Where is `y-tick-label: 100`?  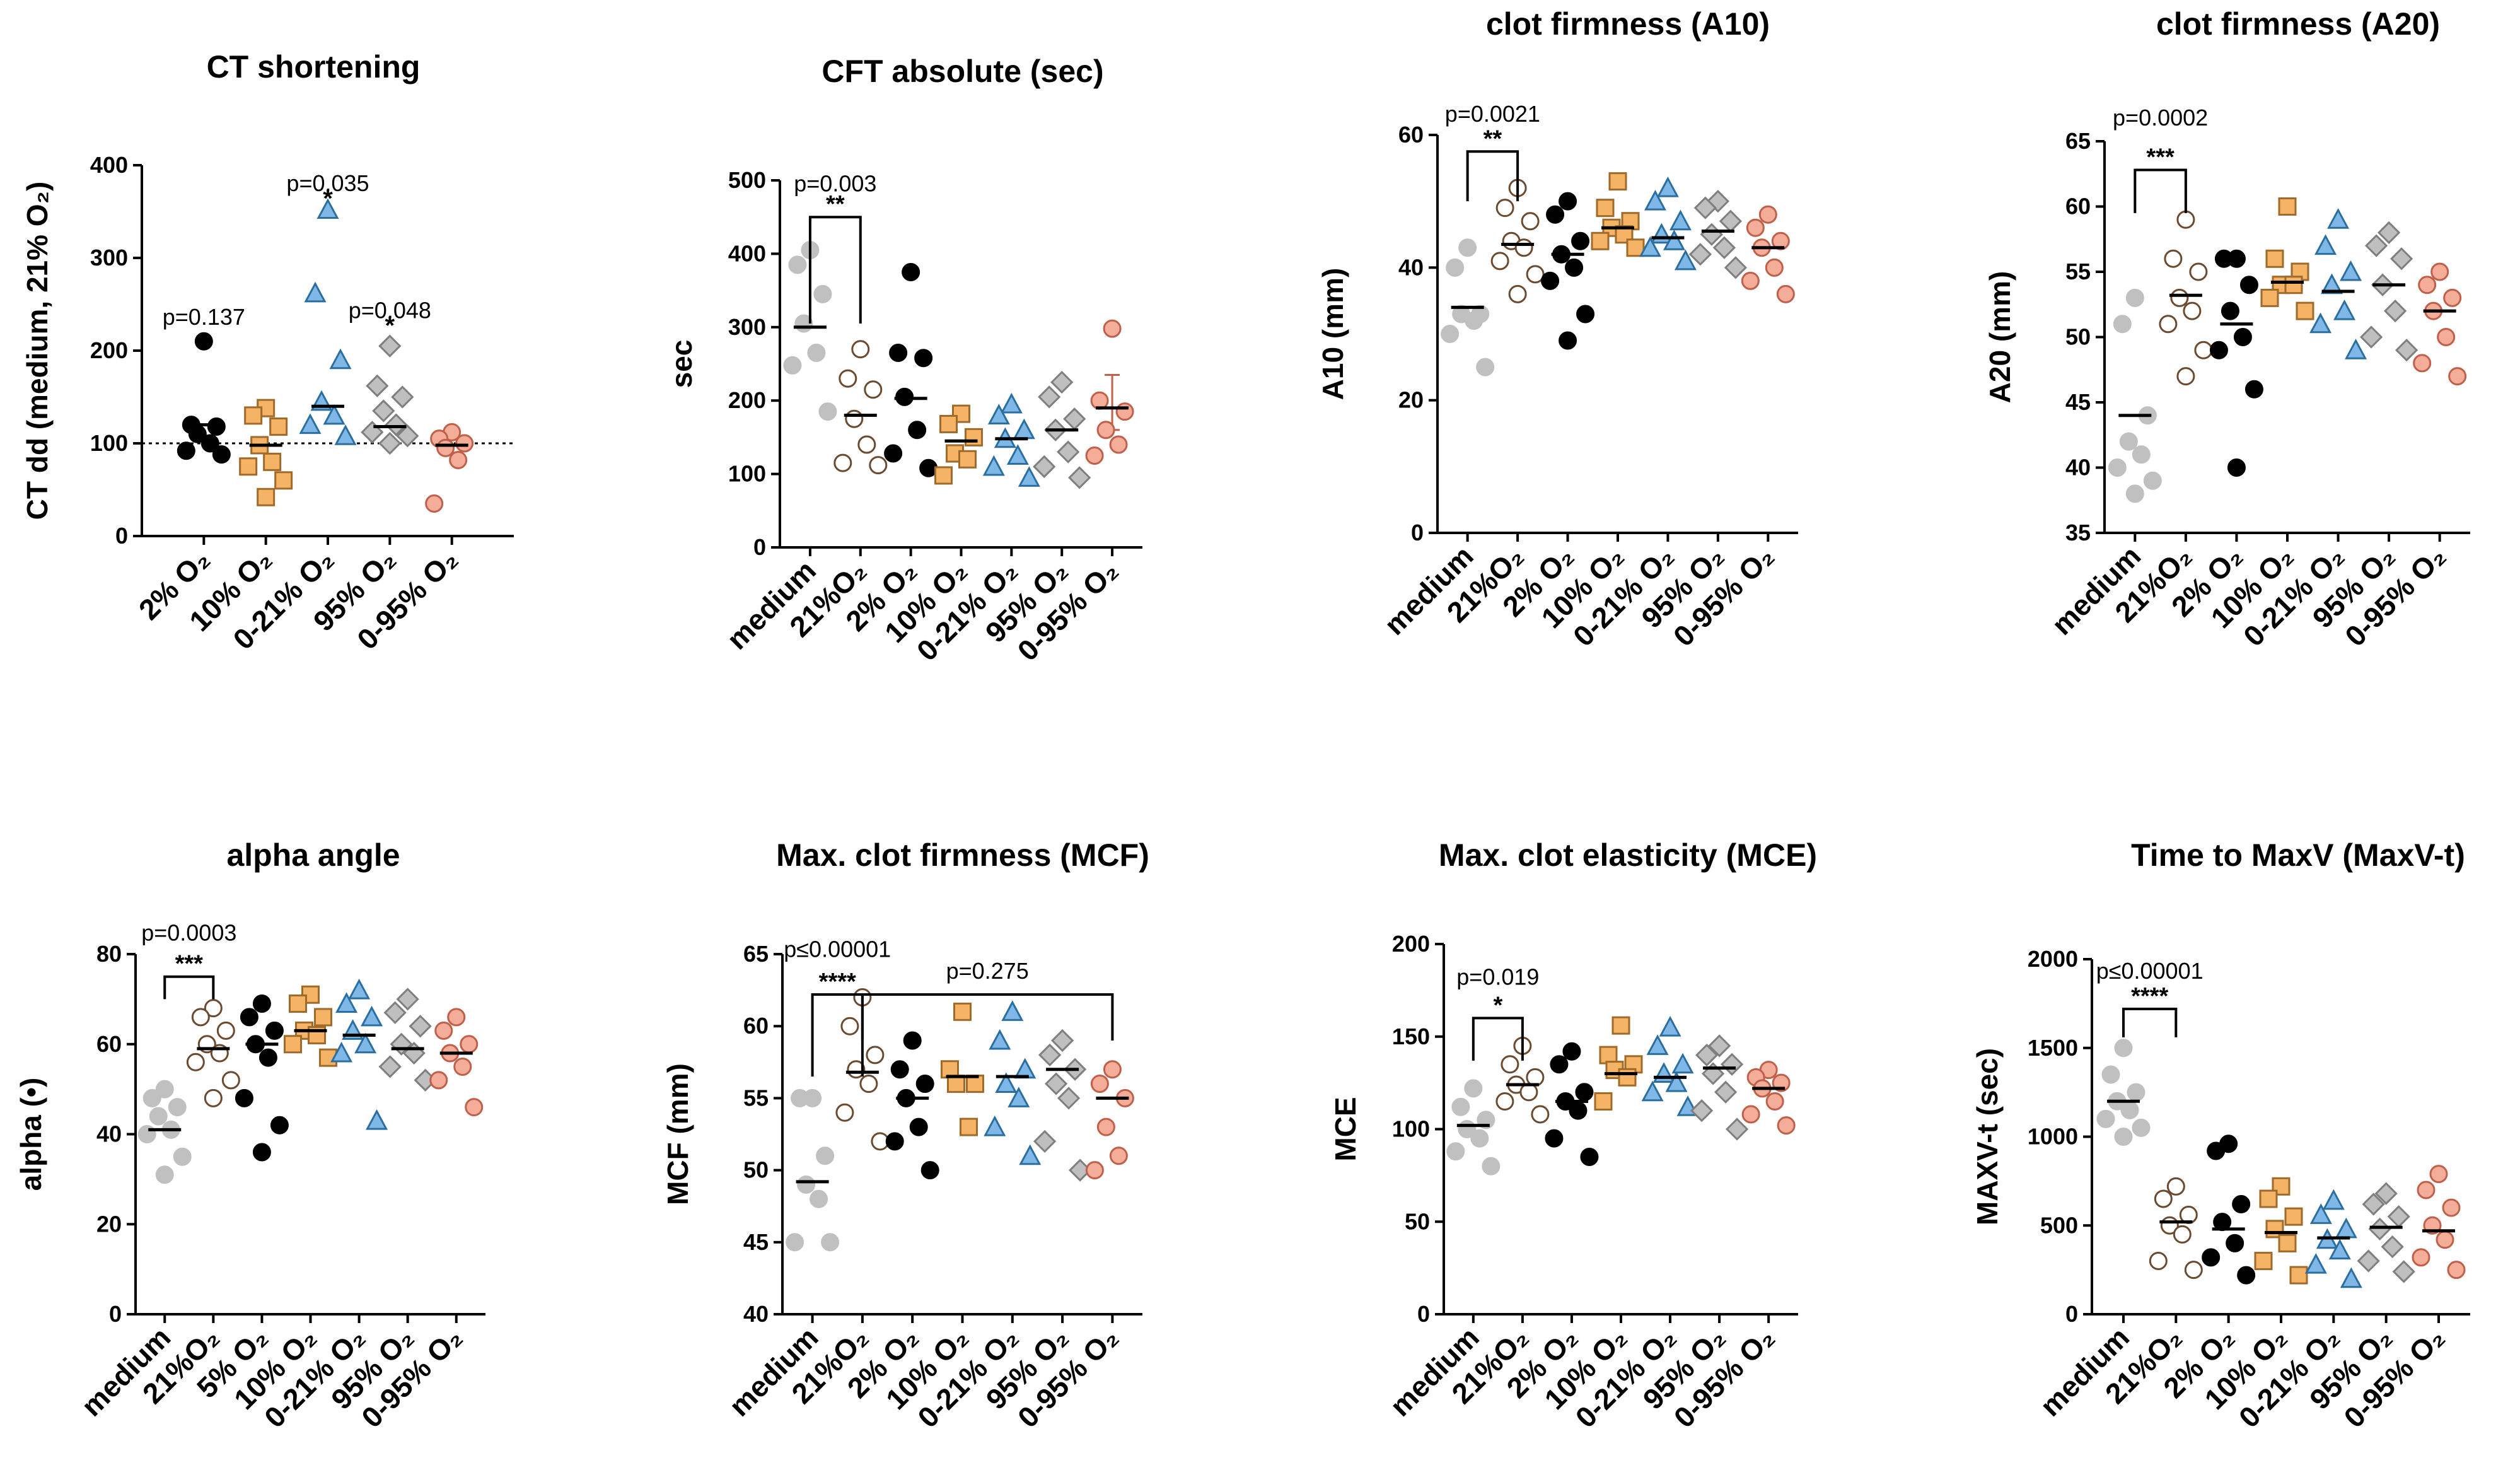
y-tick-label: 100 is located at coordinates (109, 443).